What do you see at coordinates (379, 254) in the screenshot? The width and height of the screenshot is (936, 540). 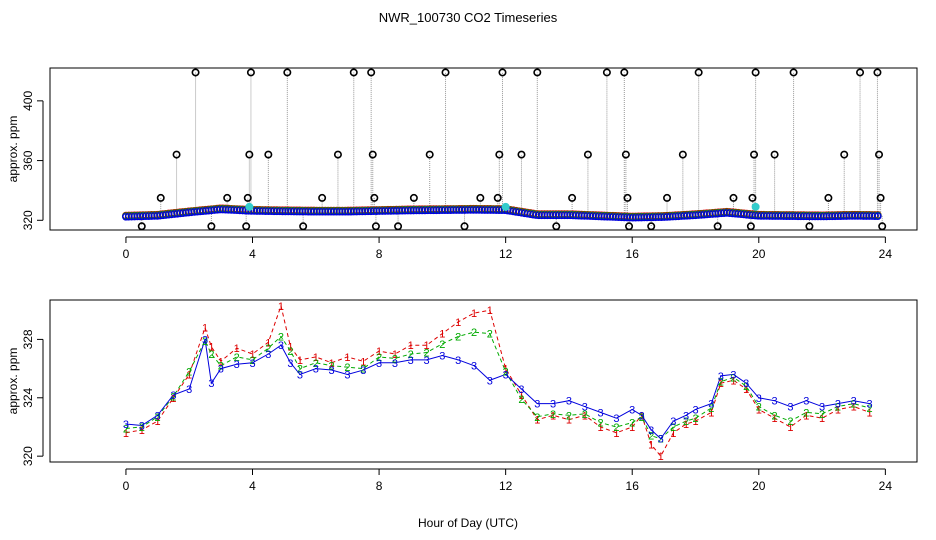 I see `top-x-tick-label: 8` at bounding box center [379, 254].